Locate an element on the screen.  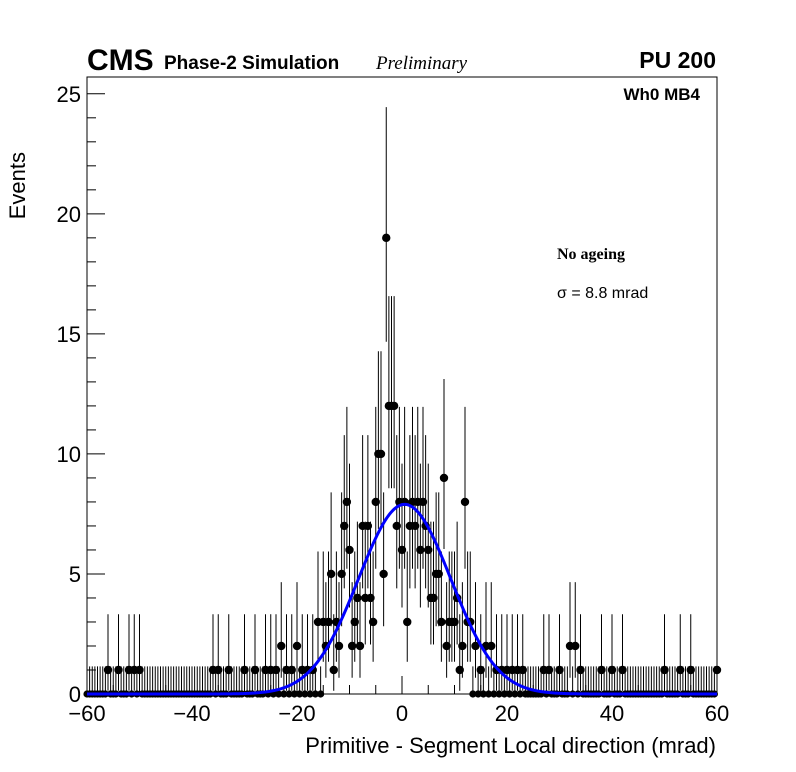
y-tick-label: 15 is located at coordinates (69, 334).